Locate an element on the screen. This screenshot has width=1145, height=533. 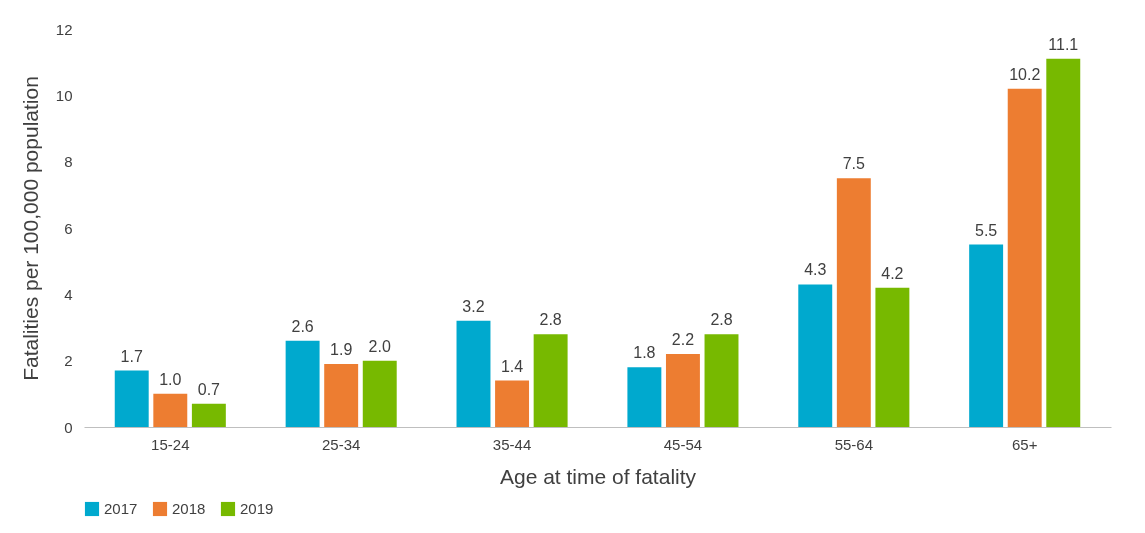
y-tick-label: 4 is located at coordinates (68, 294).